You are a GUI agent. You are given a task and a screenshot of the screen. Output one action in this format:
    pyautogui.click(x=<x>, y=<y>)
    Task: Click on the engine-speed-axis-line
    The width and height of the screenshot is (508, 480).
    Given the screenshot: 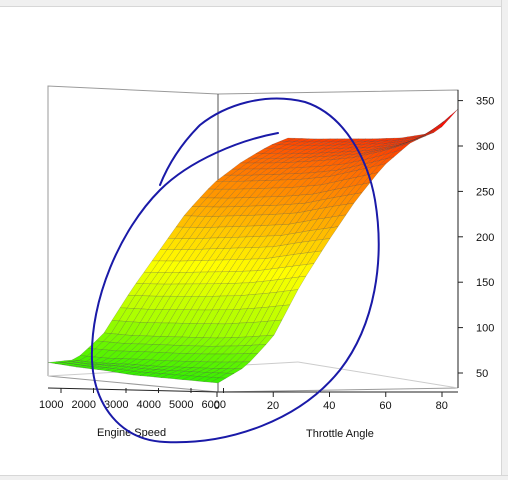 What is the action you would take?
    pyautogui.click(x=133, y=390)
    